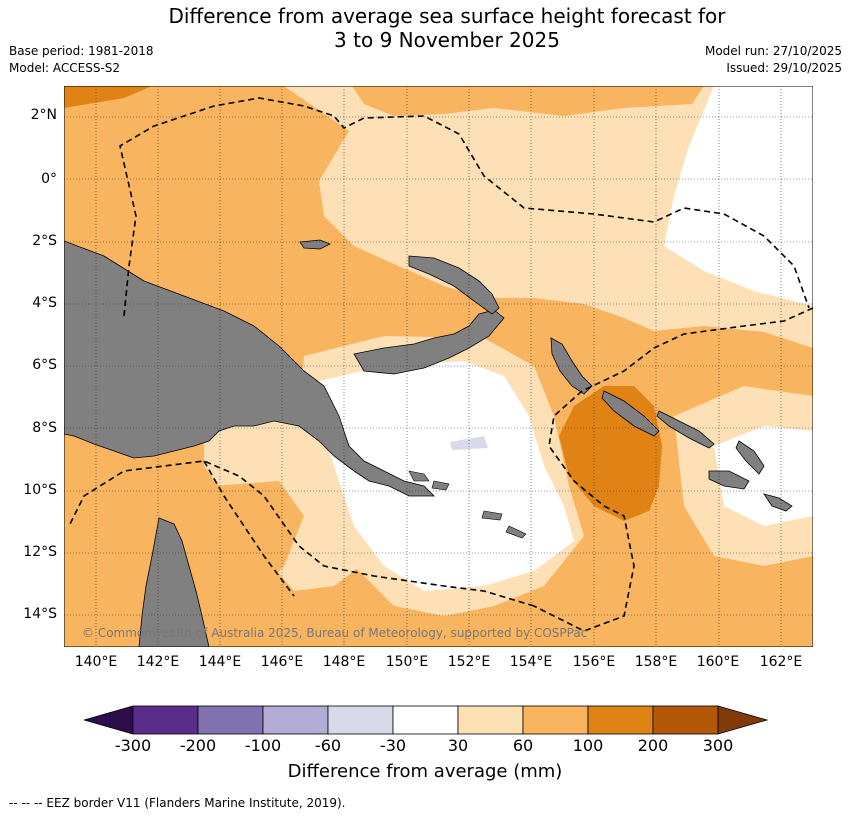  Describe the element at coordinates (282, 662) in the screenshot. I see `lon-label-146e: 146°E` at that location.